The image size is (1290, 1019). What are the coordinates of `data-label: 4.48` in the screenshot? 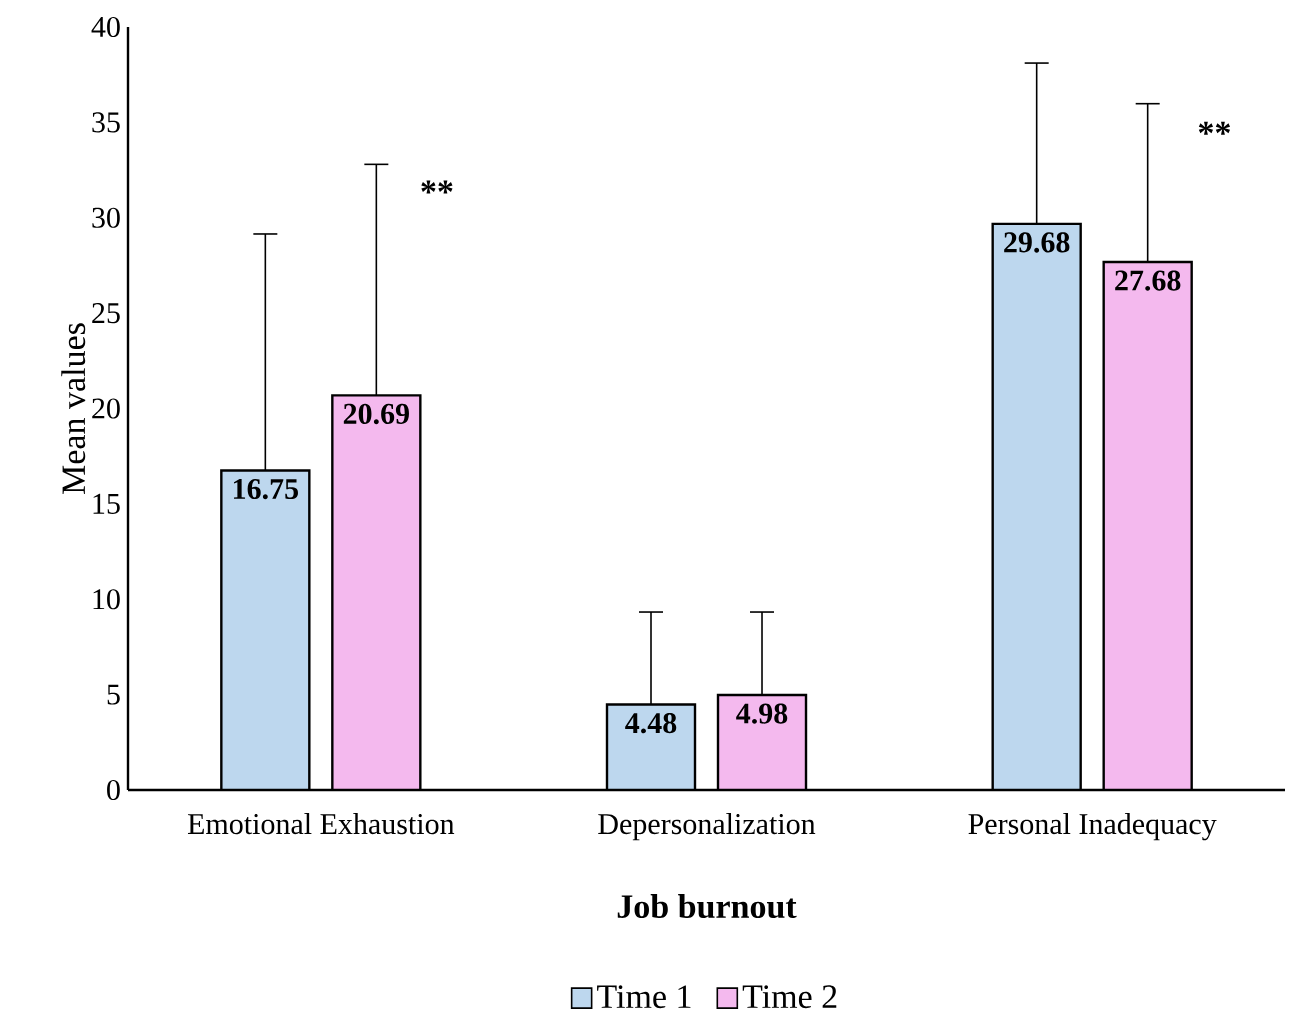 It's located at (651, 723).